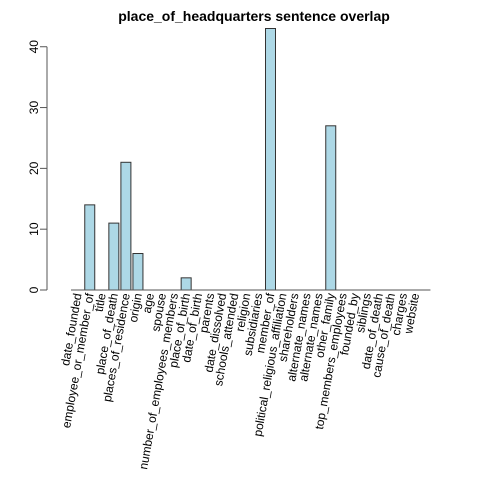  Describe the element at coordinates (34, 47) in the screenshot. I see `y-tick-label-4: 40` at that location.